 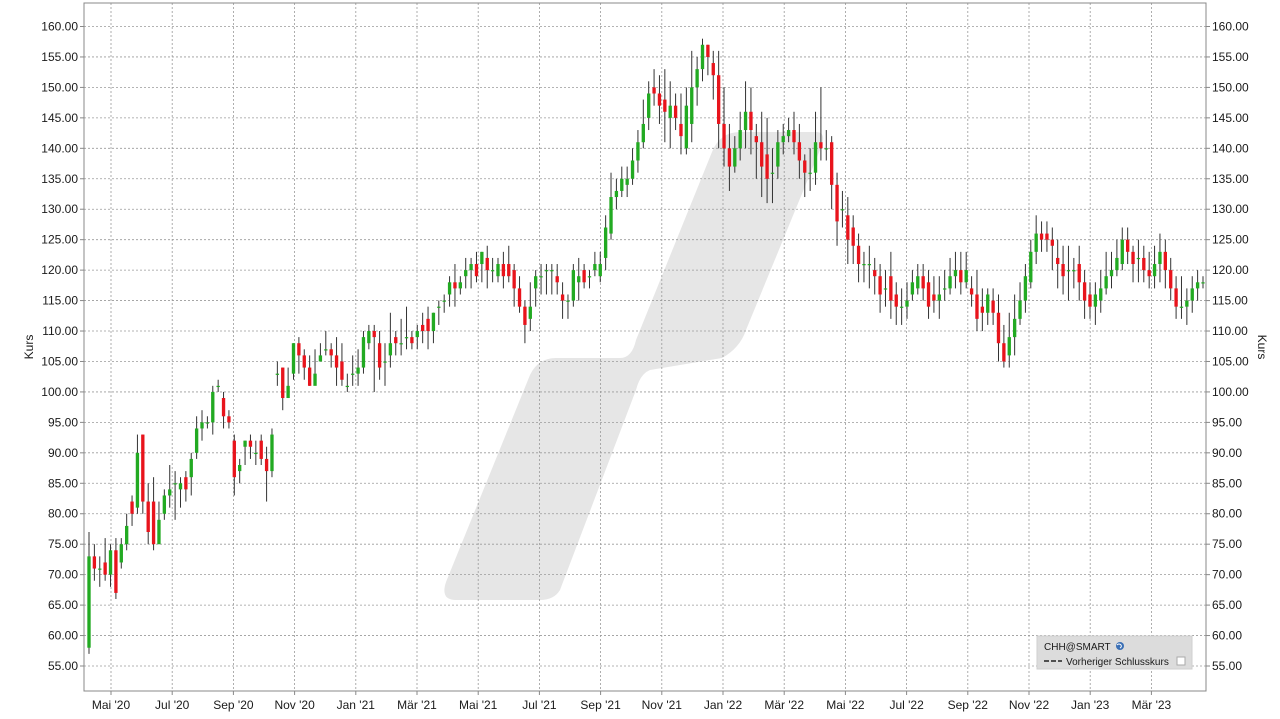 I want to click on y-tick-label: 130.00, so click(x=1230, y=209).